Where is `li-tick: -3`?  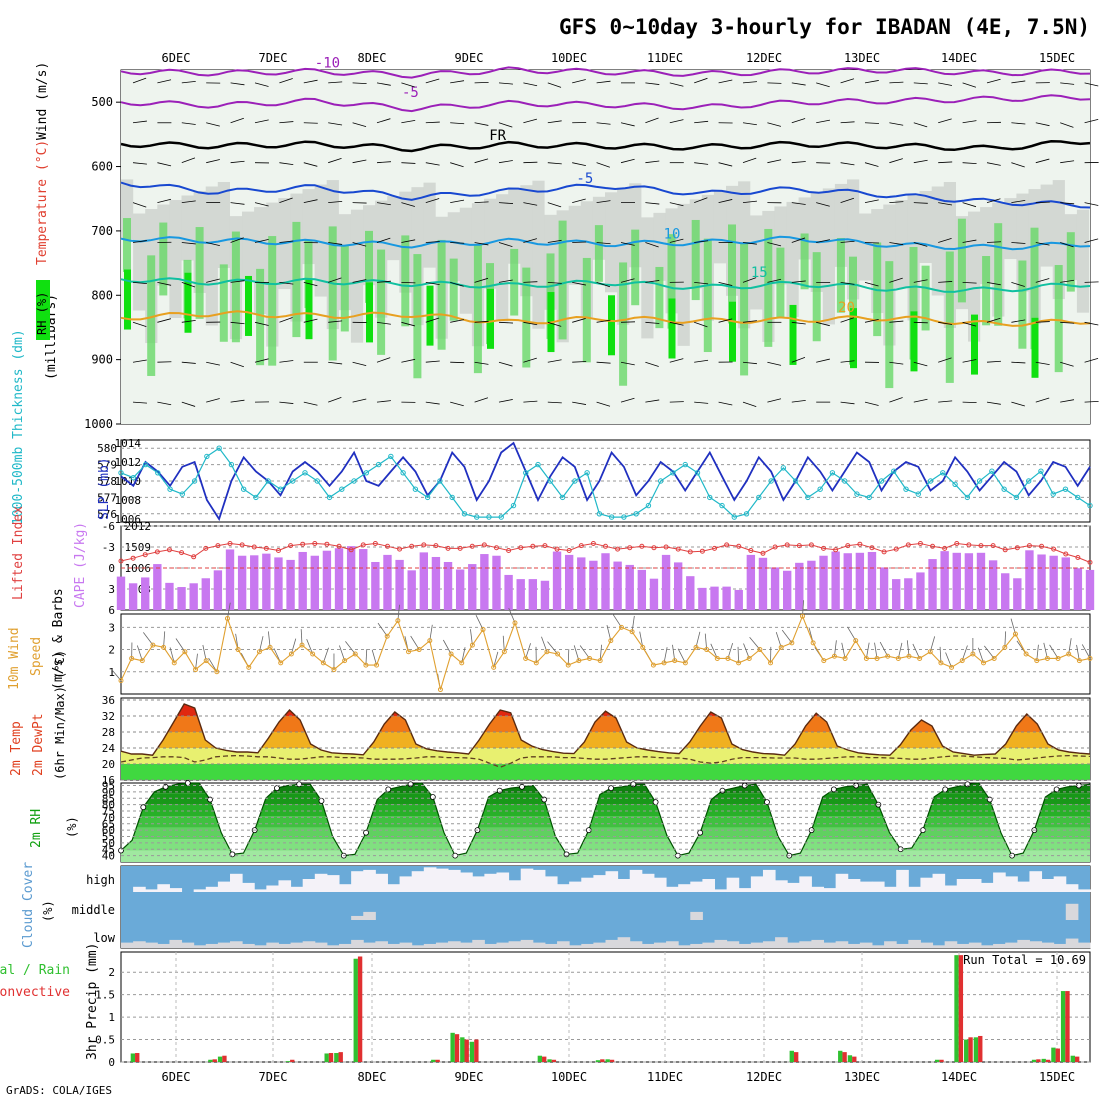 li-tick: -3 is located at coordinates (108, 547).